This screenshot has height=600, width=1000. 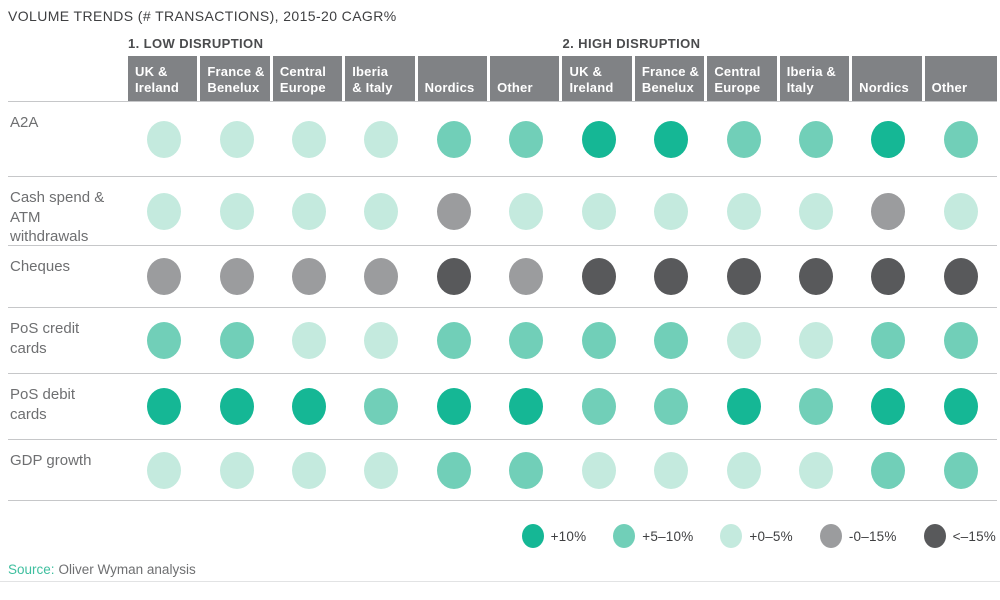 What do you see at coordinates (380, 78) in the screenshot?
I see `column-header: Iberia & Italy` at bounding box center [380, 78].